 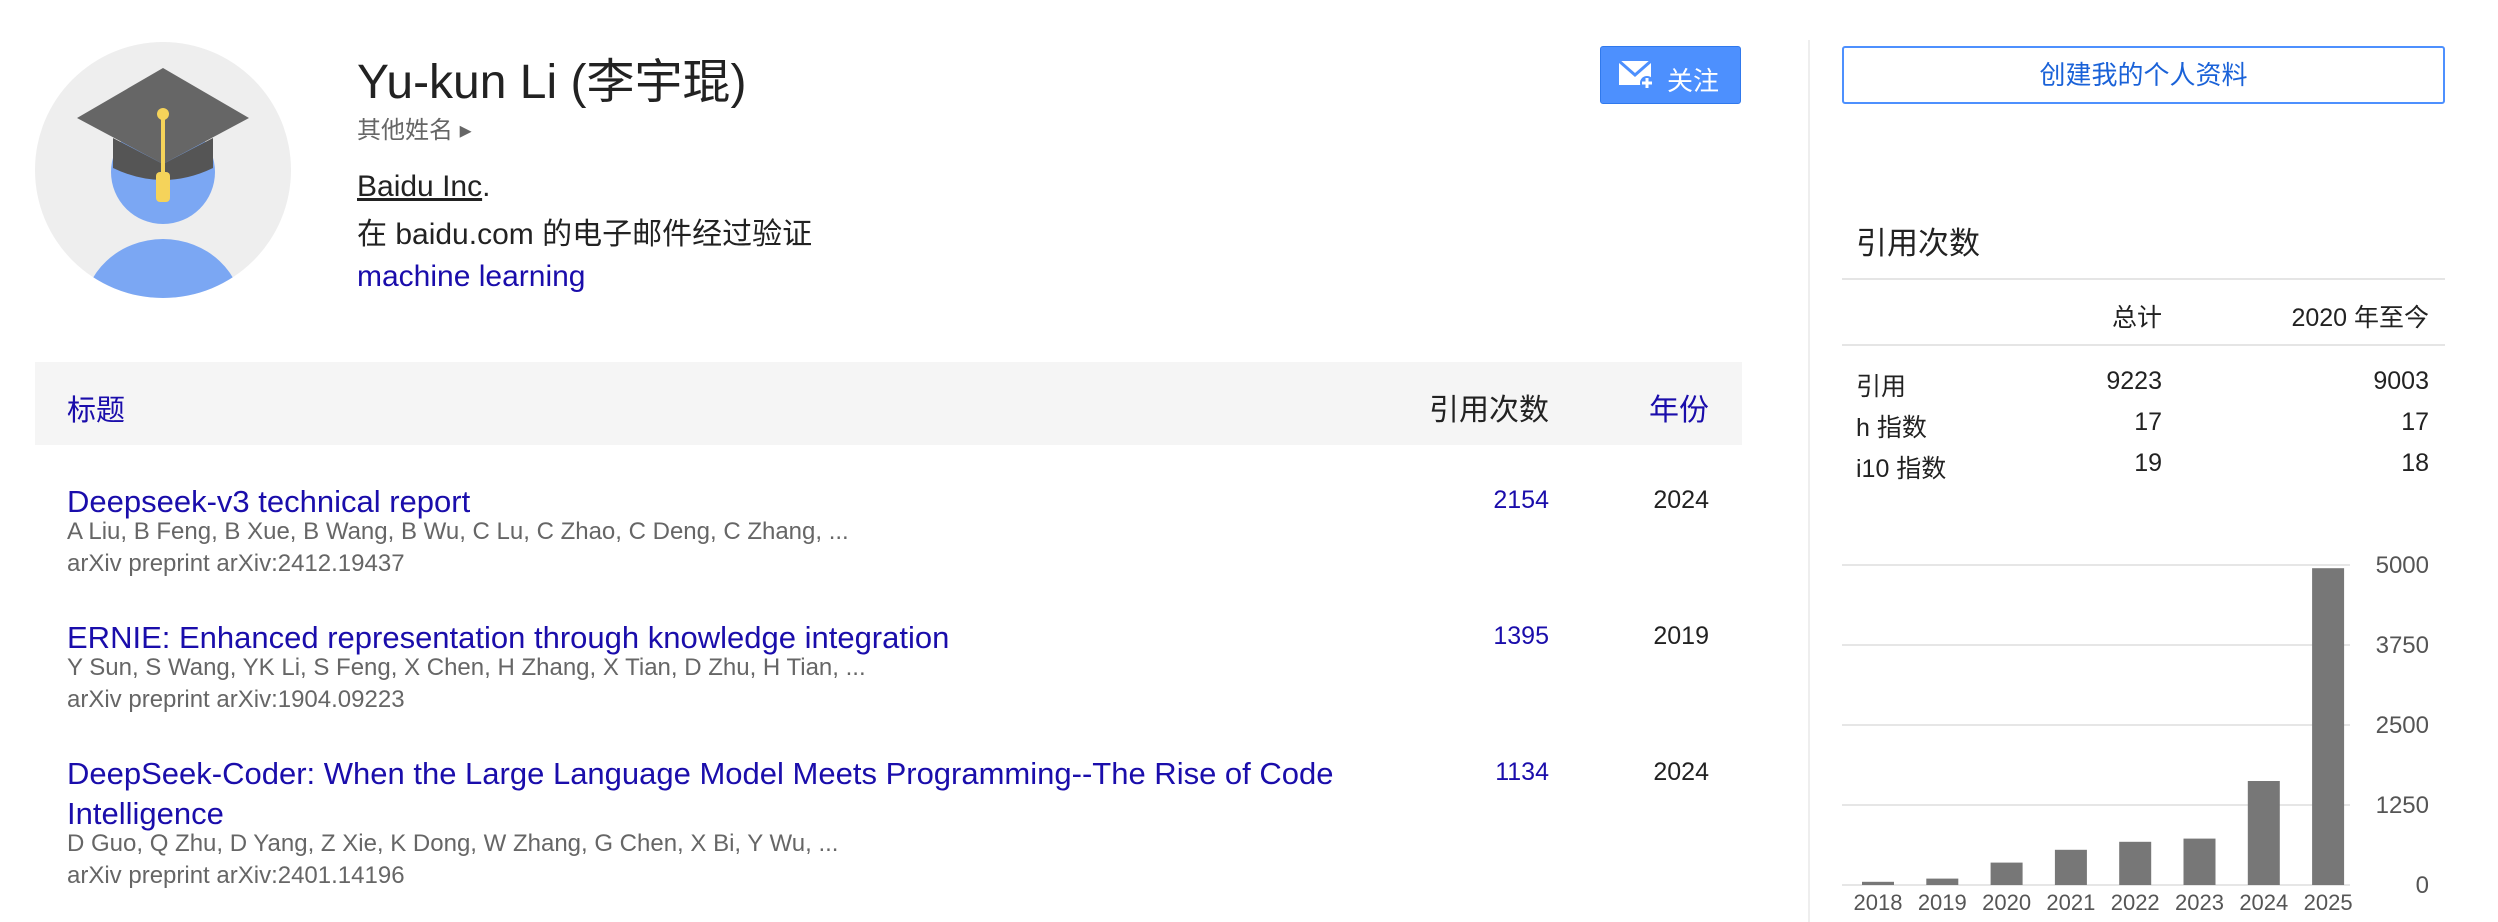 I want to click on header-title: 标题, so click(x=96, y=411).